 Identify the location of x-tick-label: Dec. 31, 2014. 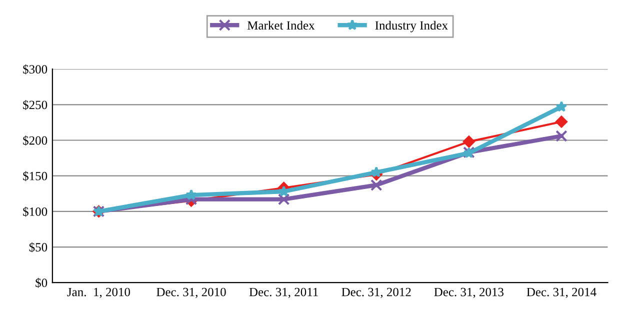
(561, 293).